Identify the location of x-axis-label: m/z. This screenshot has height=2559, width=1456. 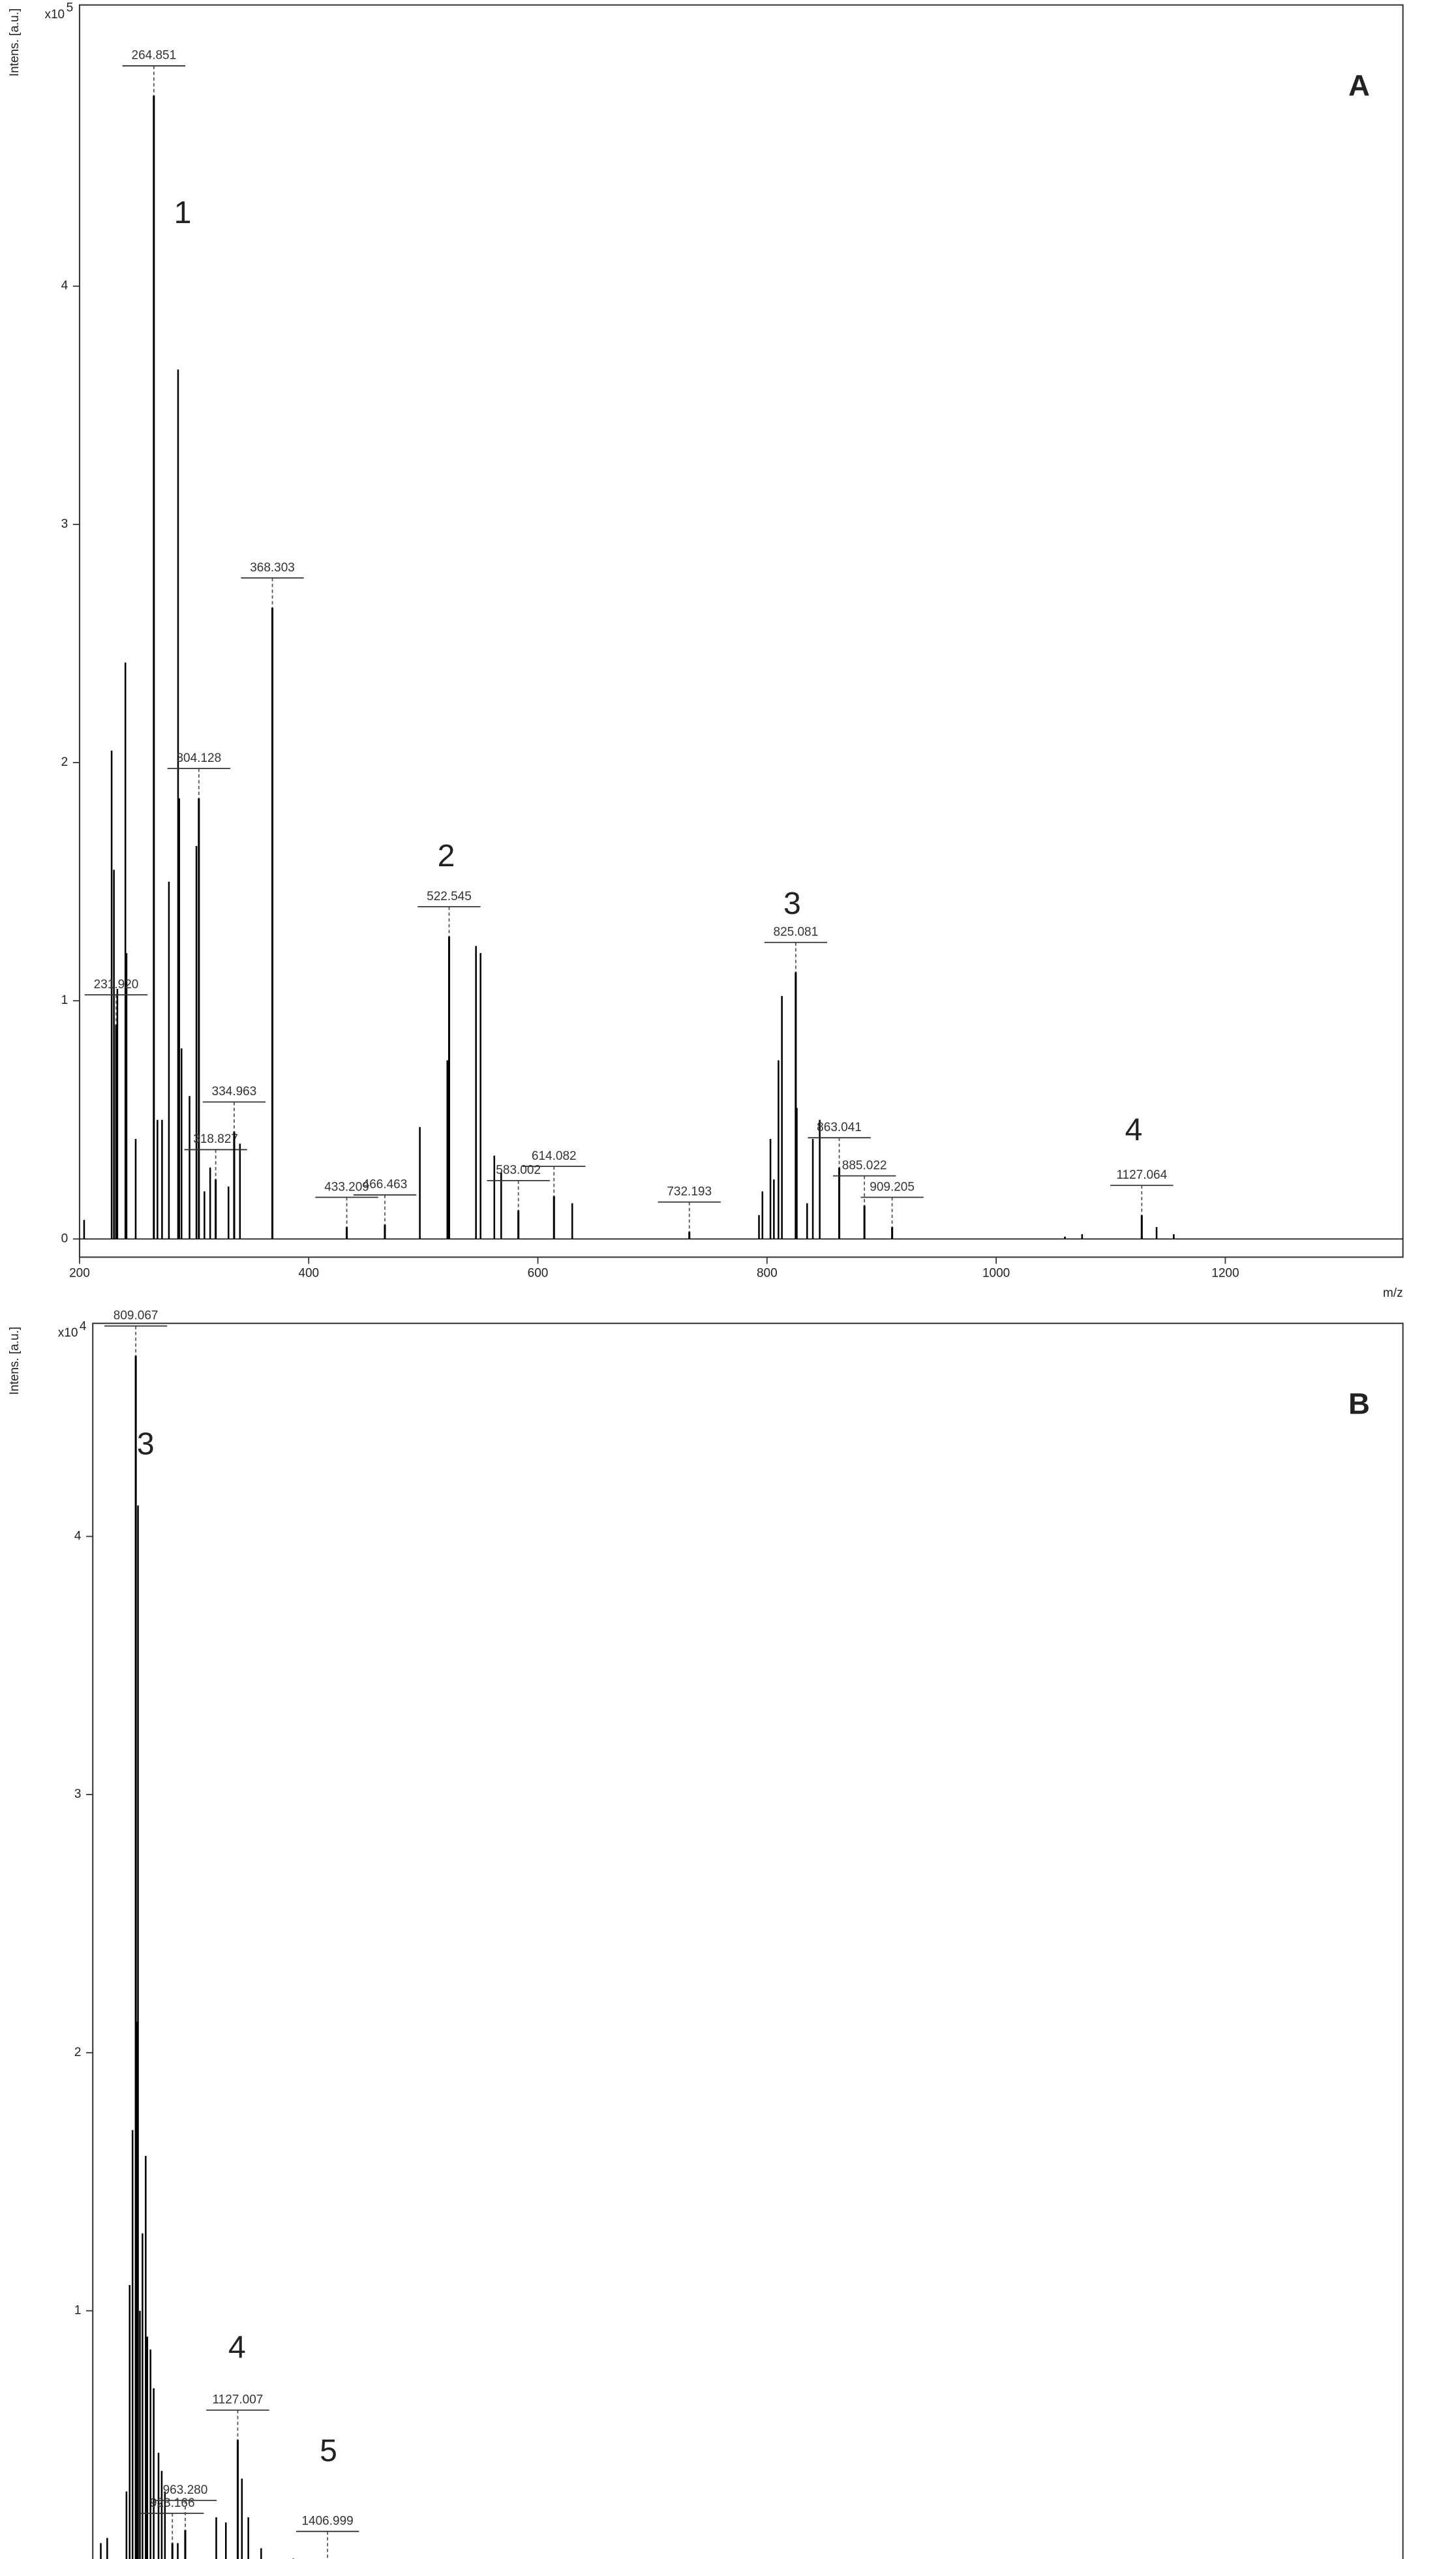
(1393, 1293).